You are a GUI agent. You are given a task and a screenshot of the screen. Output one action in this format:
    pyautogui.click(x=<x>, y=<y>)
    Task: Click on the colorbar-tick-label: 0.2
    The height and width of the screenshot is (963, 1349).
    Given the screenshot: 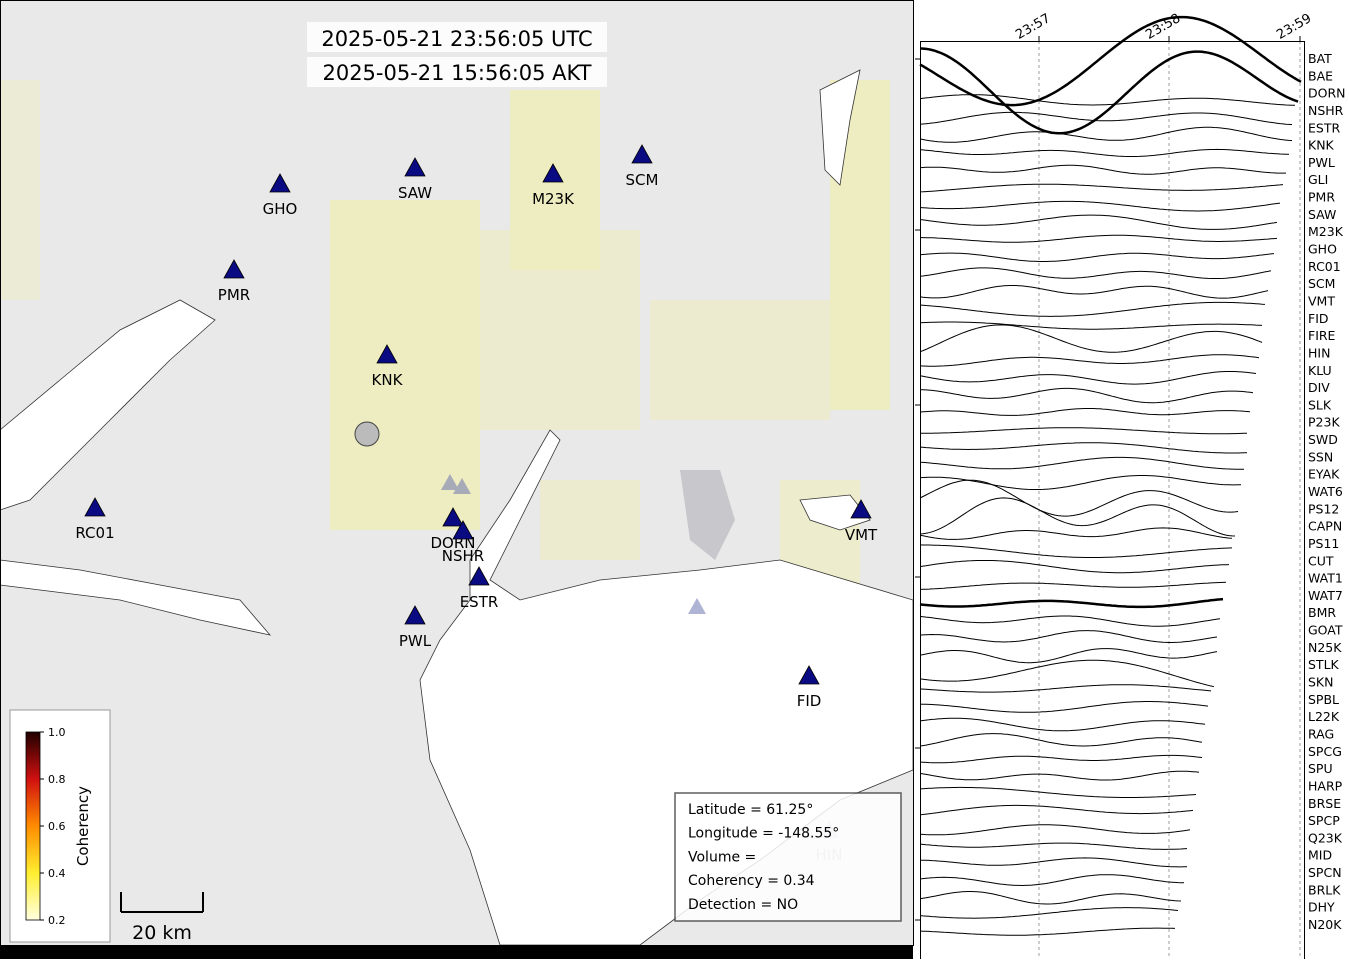 What is the action you would take?
    pyautogui.click(x=57, y=920)
    